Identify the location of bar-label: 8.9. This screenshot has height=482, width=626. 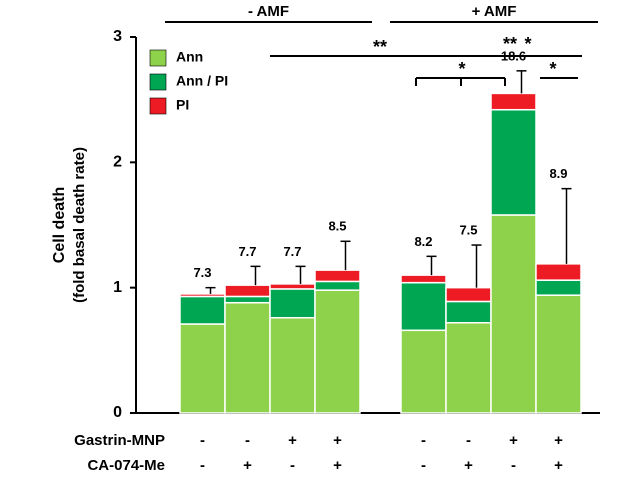
(558, 173).